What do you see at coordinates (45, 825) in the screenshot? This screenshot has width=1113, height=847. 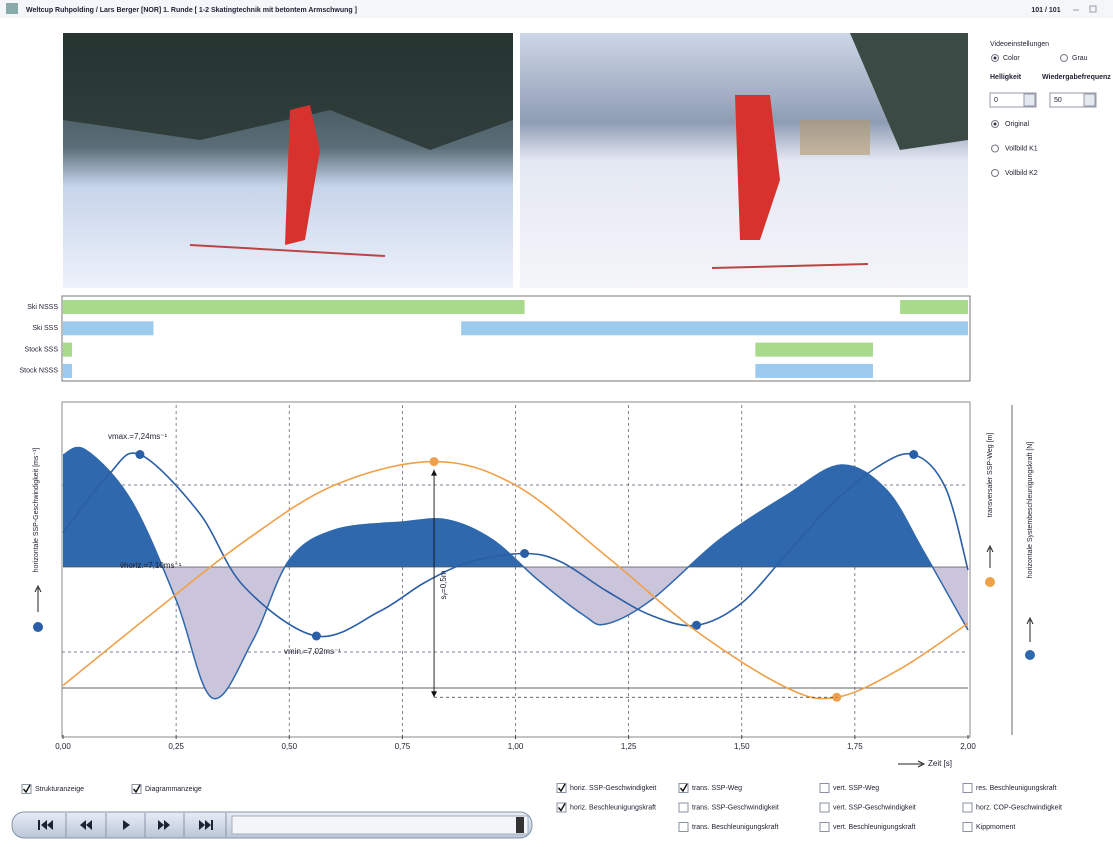 I see `button-first` at bounding box center [45, 825].